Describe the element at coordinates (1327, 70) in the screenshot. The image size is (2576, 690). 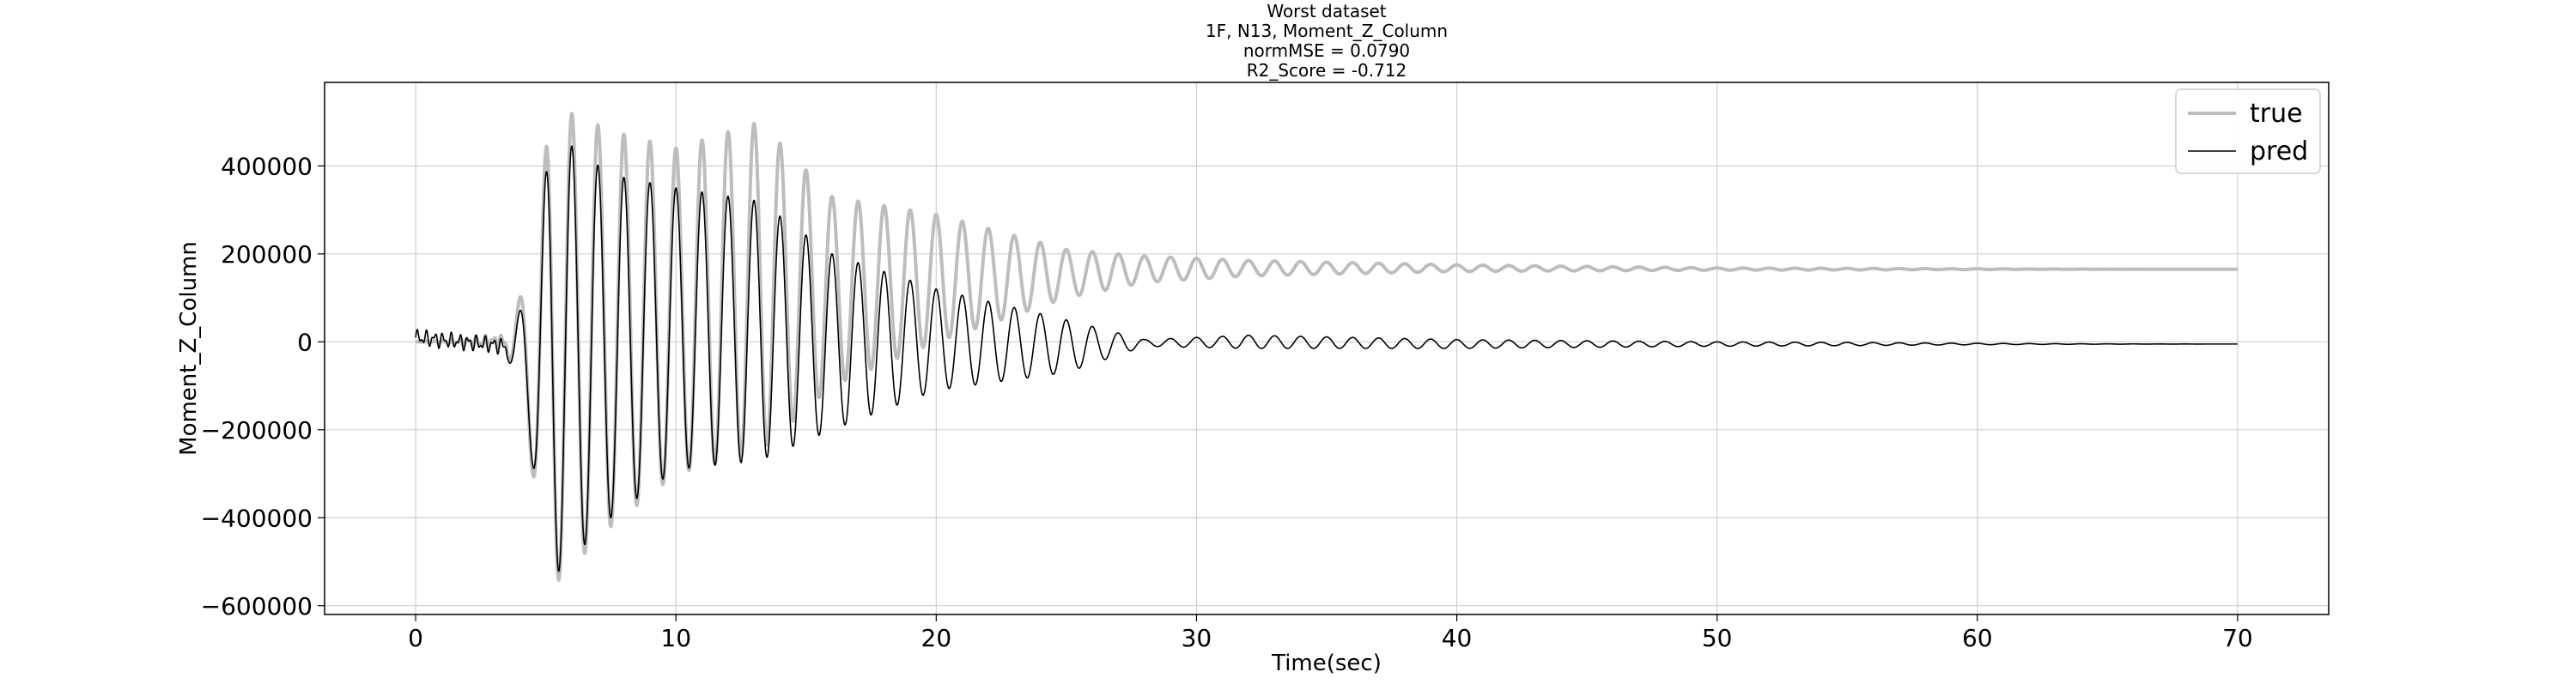
I see `title-line-4: R2_Score = -0.712` at that location.